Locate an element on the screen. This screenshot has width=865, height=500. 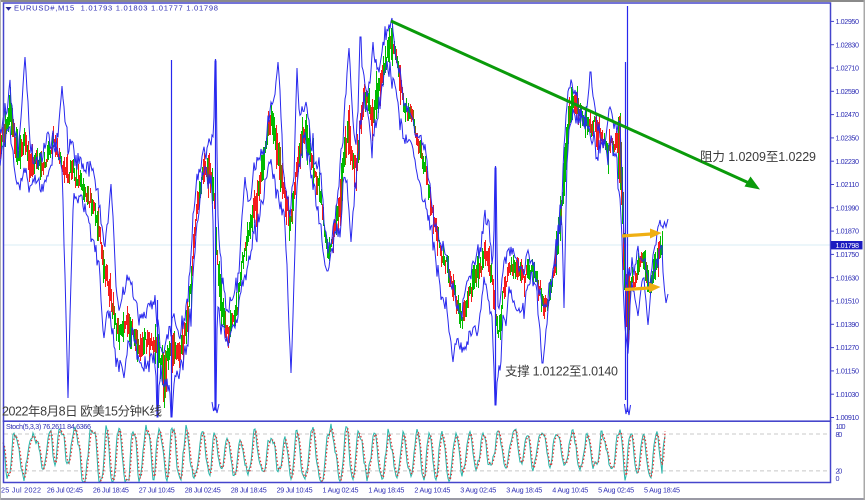
svg-text: 1.02230 is located at coordinates (848, 161).